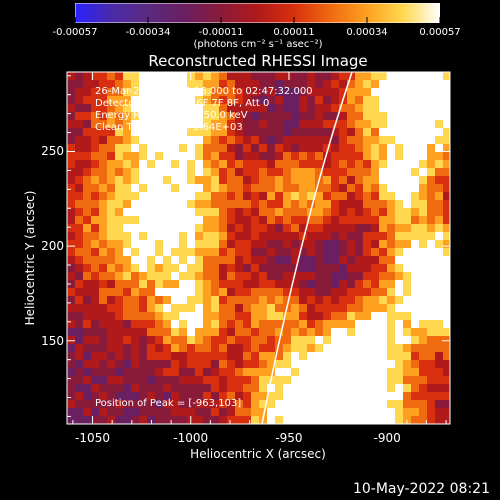  I want to click on colorbar-tick-label: 0.00034, so click(367, 32).